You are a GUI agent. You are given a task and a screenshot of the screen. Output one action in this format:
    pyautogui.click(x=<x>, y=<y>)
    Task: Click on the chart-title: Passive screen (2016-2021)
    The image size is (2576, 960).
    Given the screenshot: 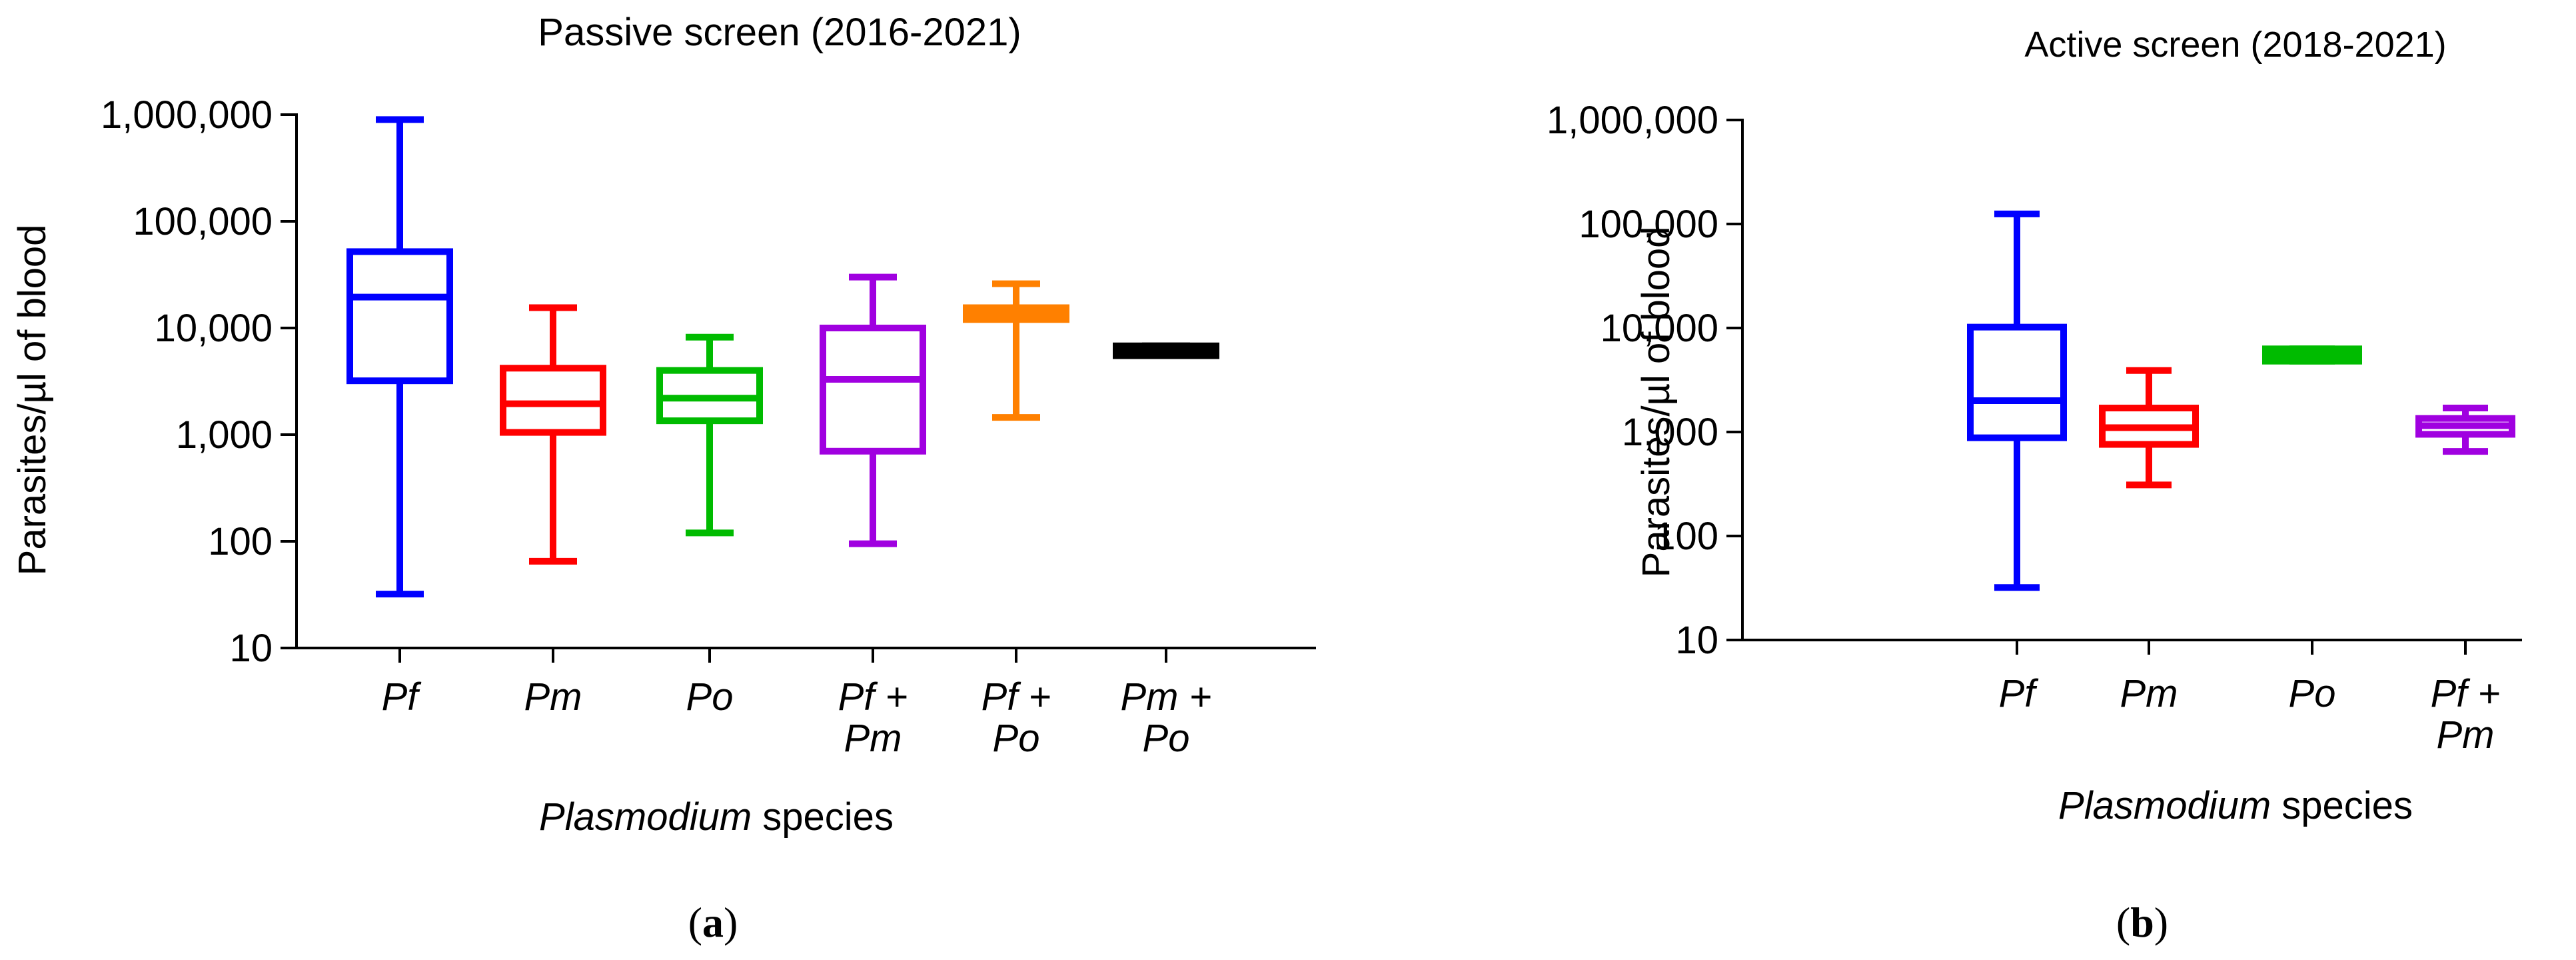 What is the action you would take?
    pyautogui.click(x=780, y=32)
    